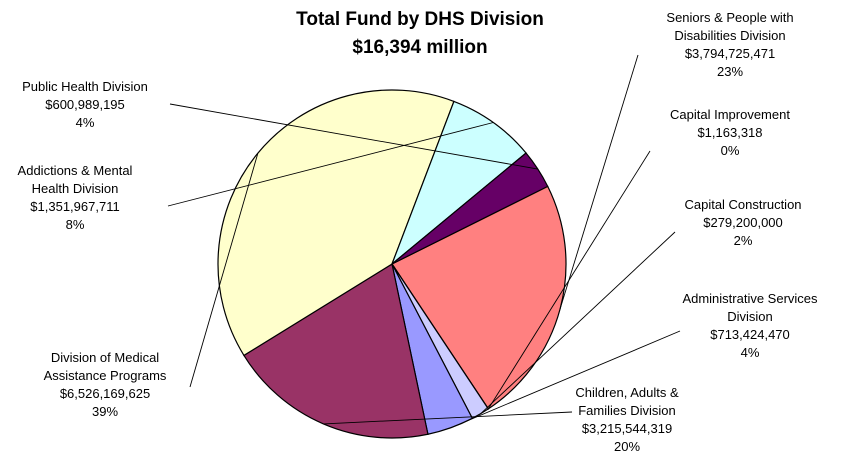  I want to click on chart-title: Total Fund by DHS Division, so click(420, 19).